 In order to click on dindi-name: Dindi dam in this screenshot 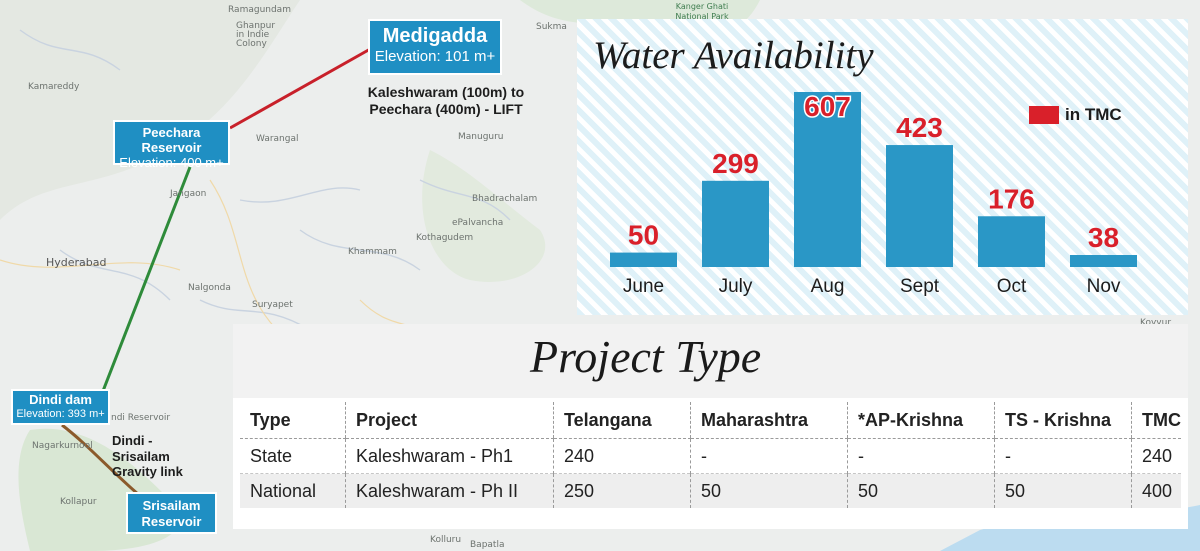, I will do `click(60, 399)`.